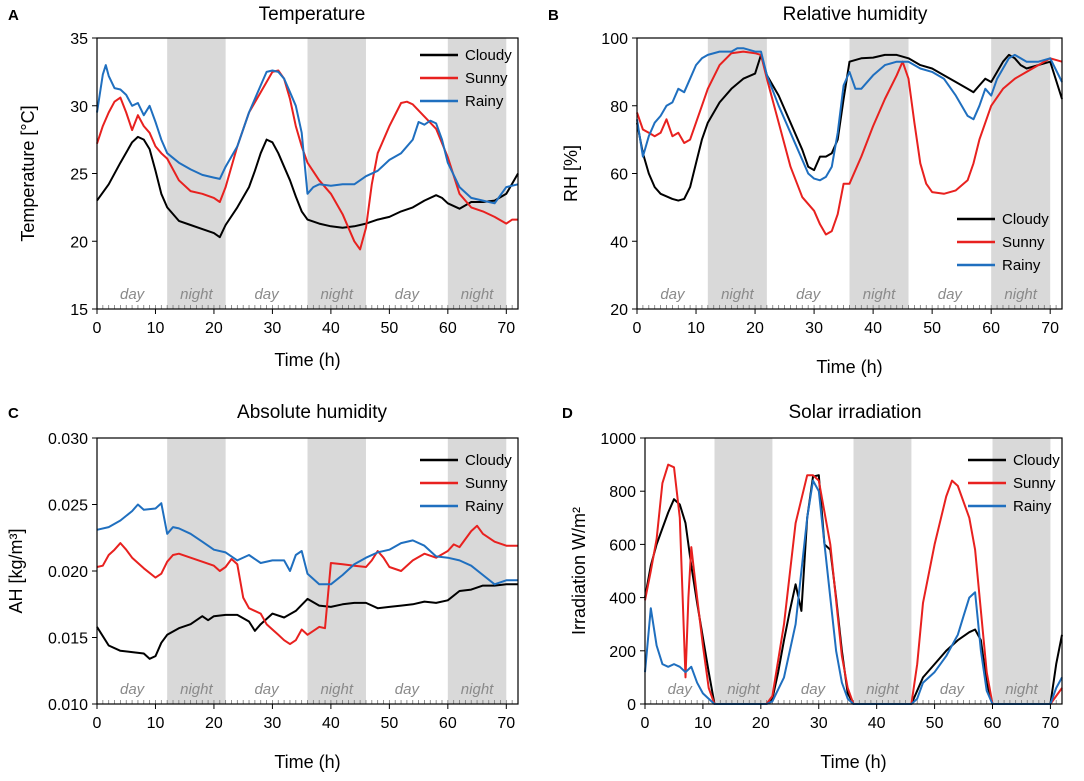 The height and width of the screenshot is (781, 1084). Describe the element at coordinates (68, 639) in the screenshot. I see `y-tick-label: 0.015` at that location.